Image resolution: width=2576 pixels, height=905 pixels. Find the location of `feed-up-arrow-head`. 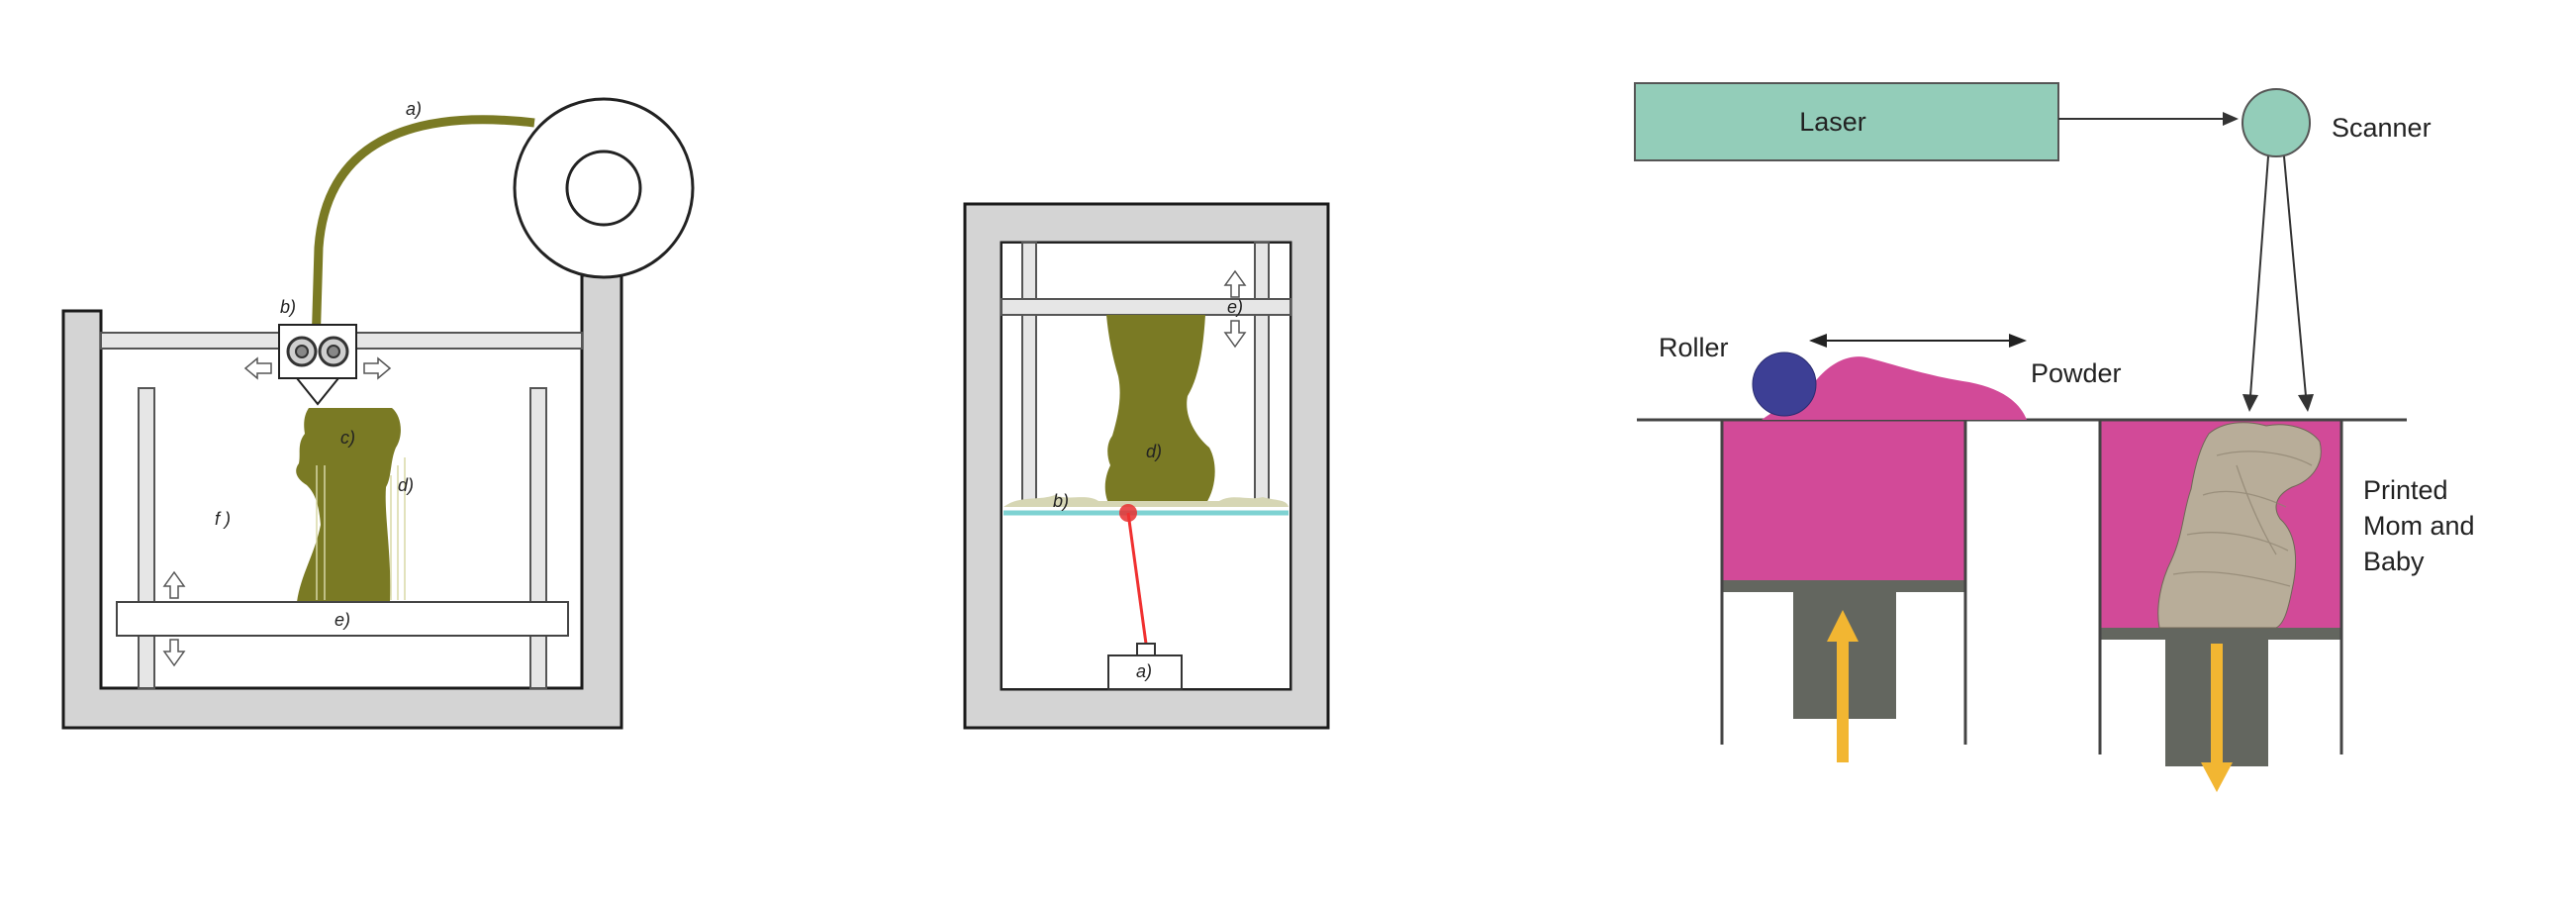

feed-up-arrow-head is located at coordinates (1843, 626).